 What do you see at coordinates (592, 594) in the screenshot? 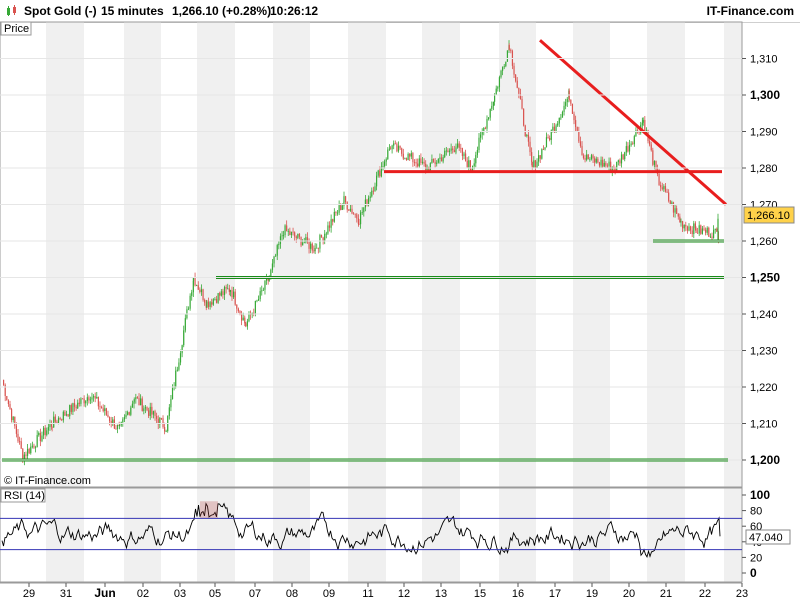
I see `time-tick-label: 19` at bounding box center [592, 594].